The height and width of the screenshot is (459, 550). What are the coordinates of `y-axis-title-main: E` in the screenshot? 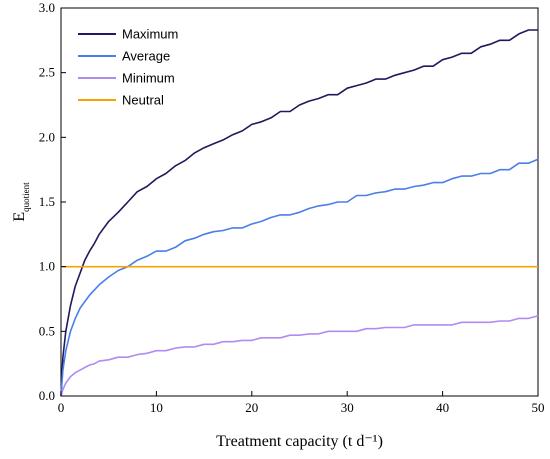 It's located at (19, 217).